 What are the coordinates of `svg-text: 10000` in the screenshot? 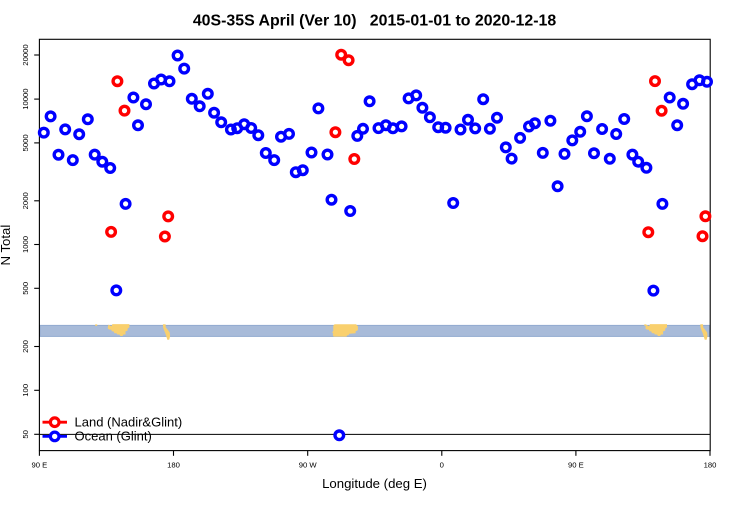 It's located at (25, 98).